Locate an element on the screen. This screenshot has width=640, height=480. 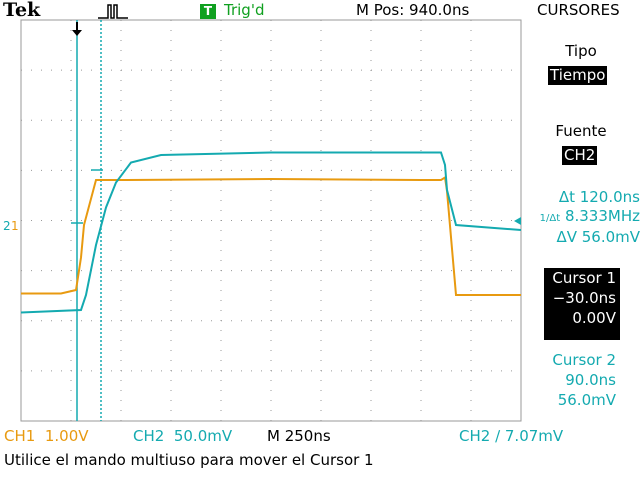
cursor1-selected-button: Cursor 1 −30.0ns 0.00V is located at coordinates (582, 304).